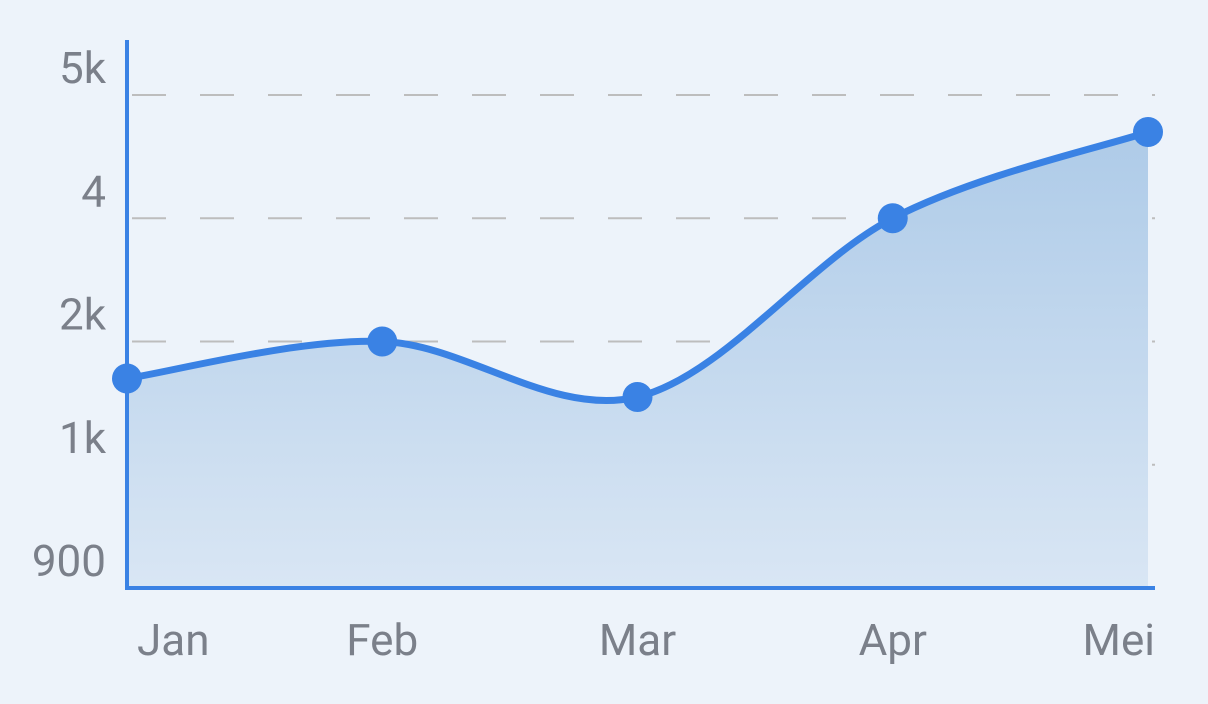  Describe the element at coordinates (173, 640) in the screenshot. I see `x-tick-label: Jan` at that location.